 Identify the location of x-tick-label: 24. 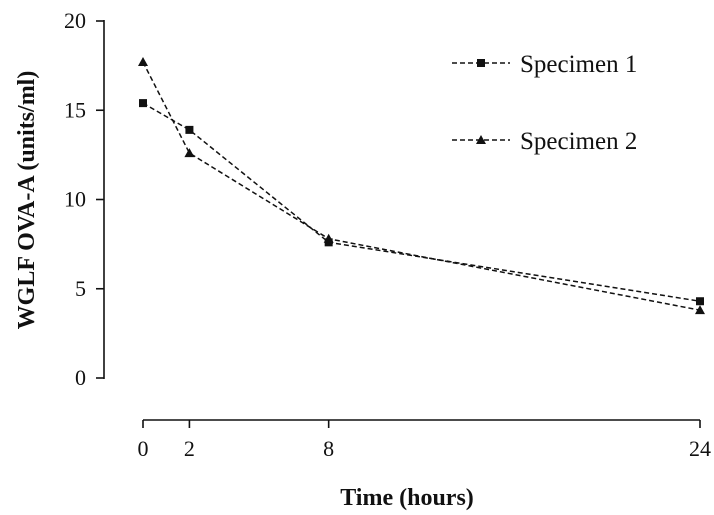
(700, 448).